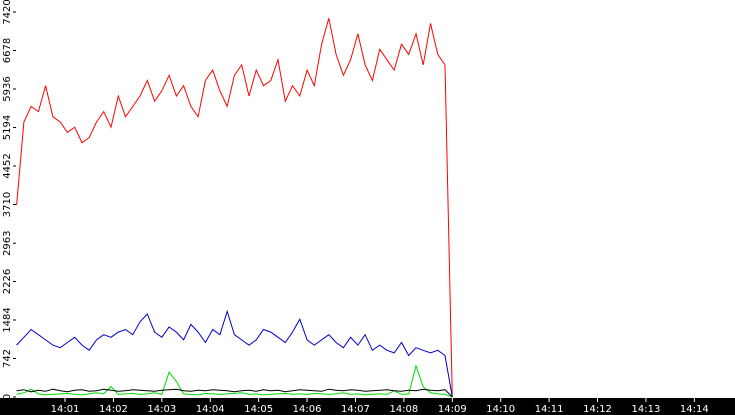  Describe the element at coordinates (210, 409) in the screenshot. I see `x-tick-label: 14:04` at that location.